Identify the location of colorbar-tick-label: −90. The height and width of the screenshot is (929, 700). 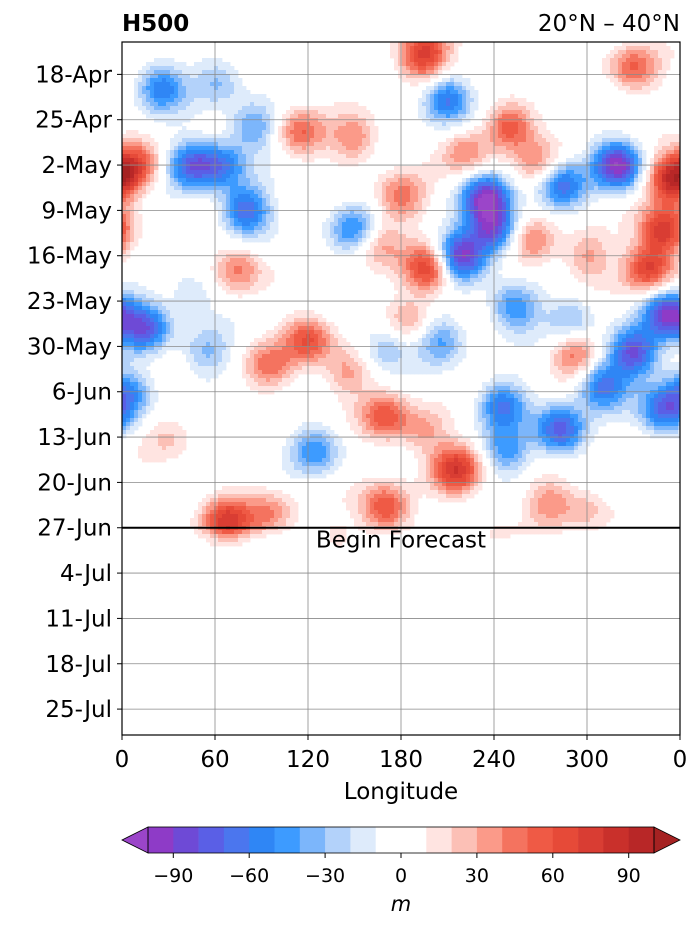
(173, 876).